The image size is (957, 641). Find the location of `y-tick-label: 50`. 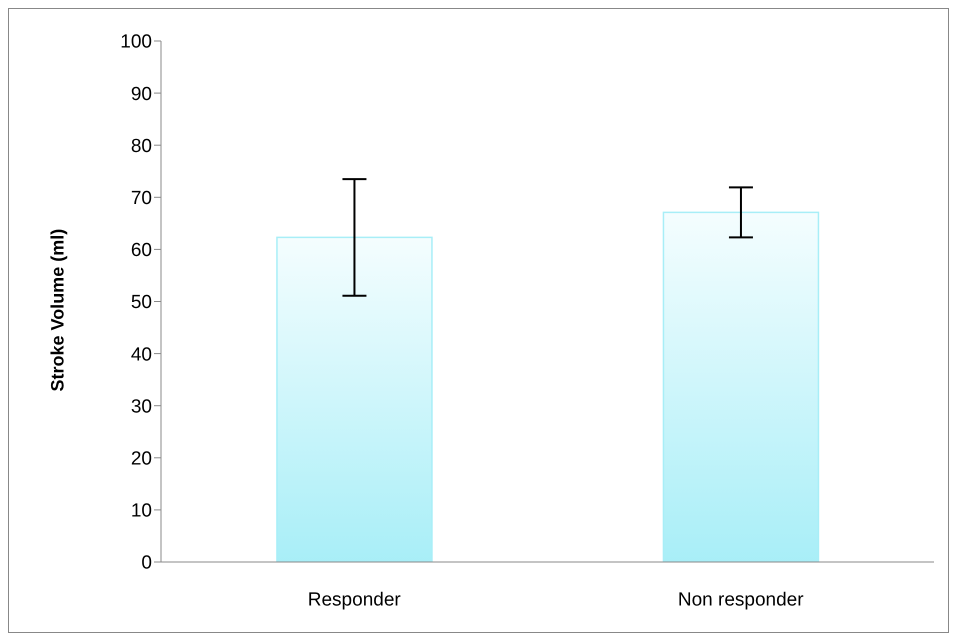

y-tick-label: 50 is located at coordinates (141, 303).